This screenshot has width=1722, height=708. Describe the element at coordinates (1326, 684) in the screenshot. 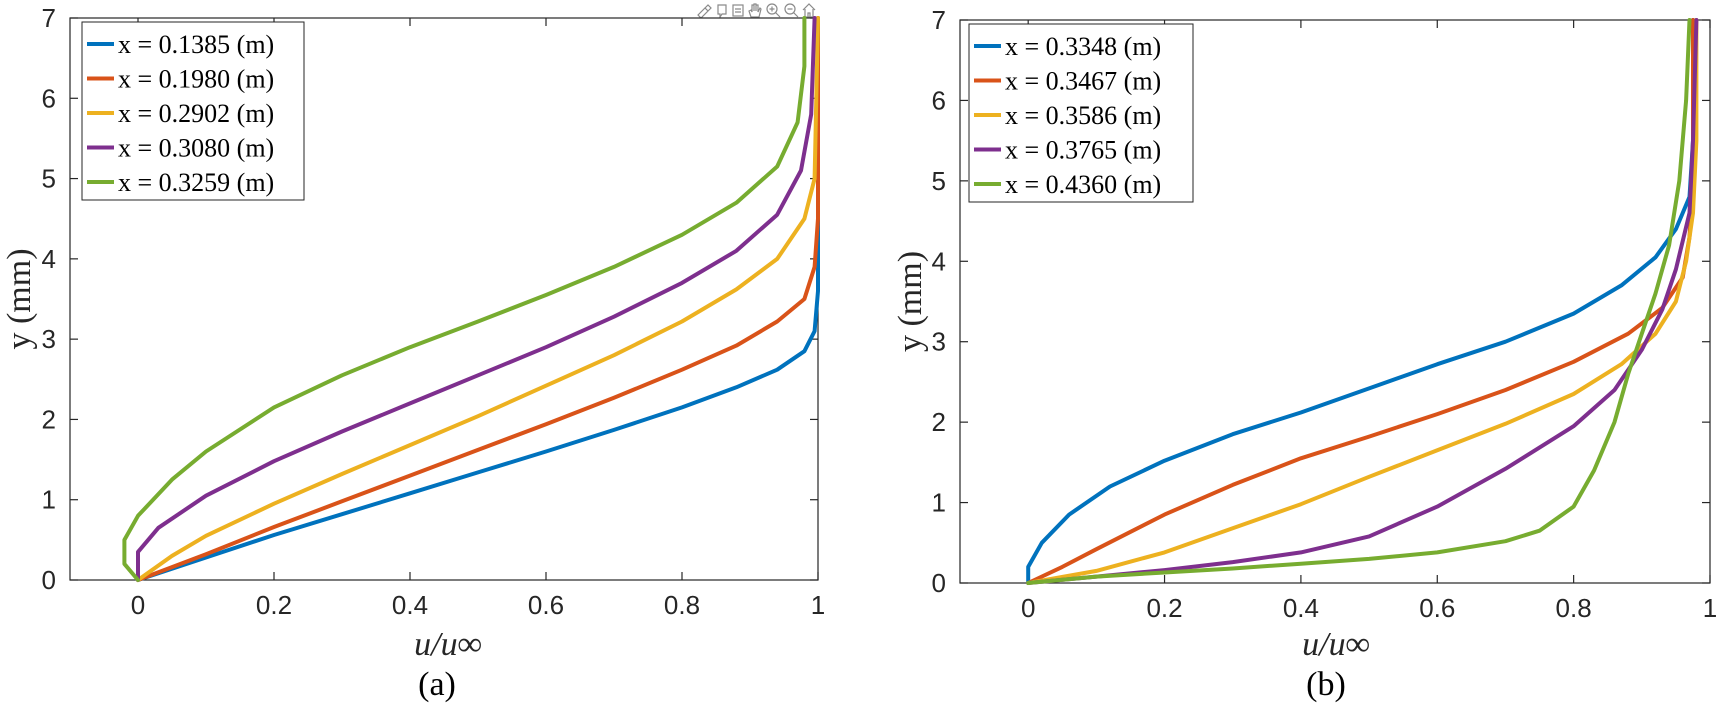

I see `figure-caption: (b)` at that location.